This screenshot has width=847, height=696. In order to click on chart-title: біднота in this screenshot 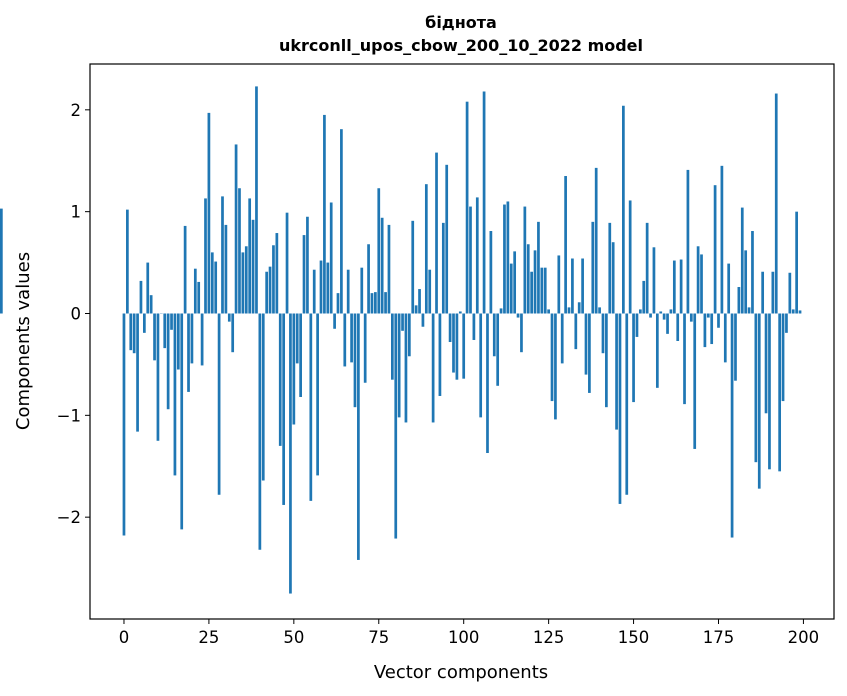, I will do `click(461, 22)`.